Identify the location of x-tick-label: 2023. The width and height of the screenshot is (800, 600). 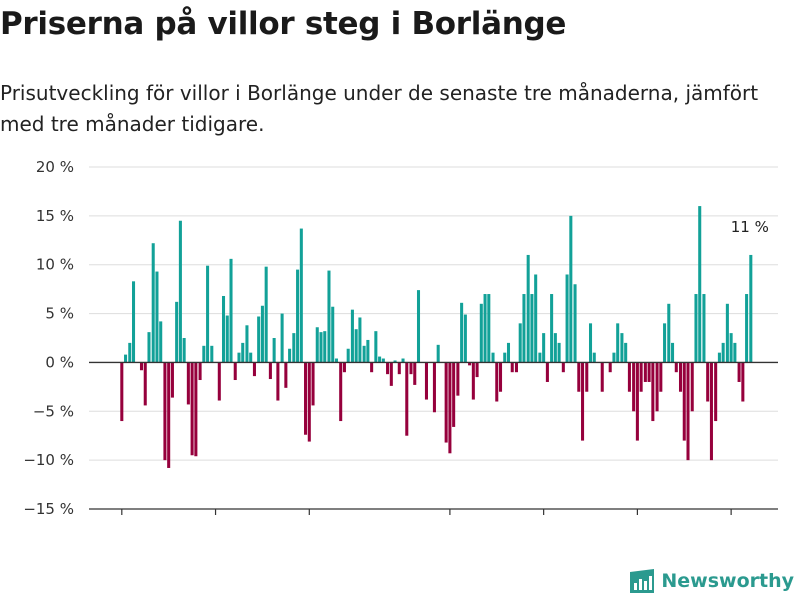
(637, 519).